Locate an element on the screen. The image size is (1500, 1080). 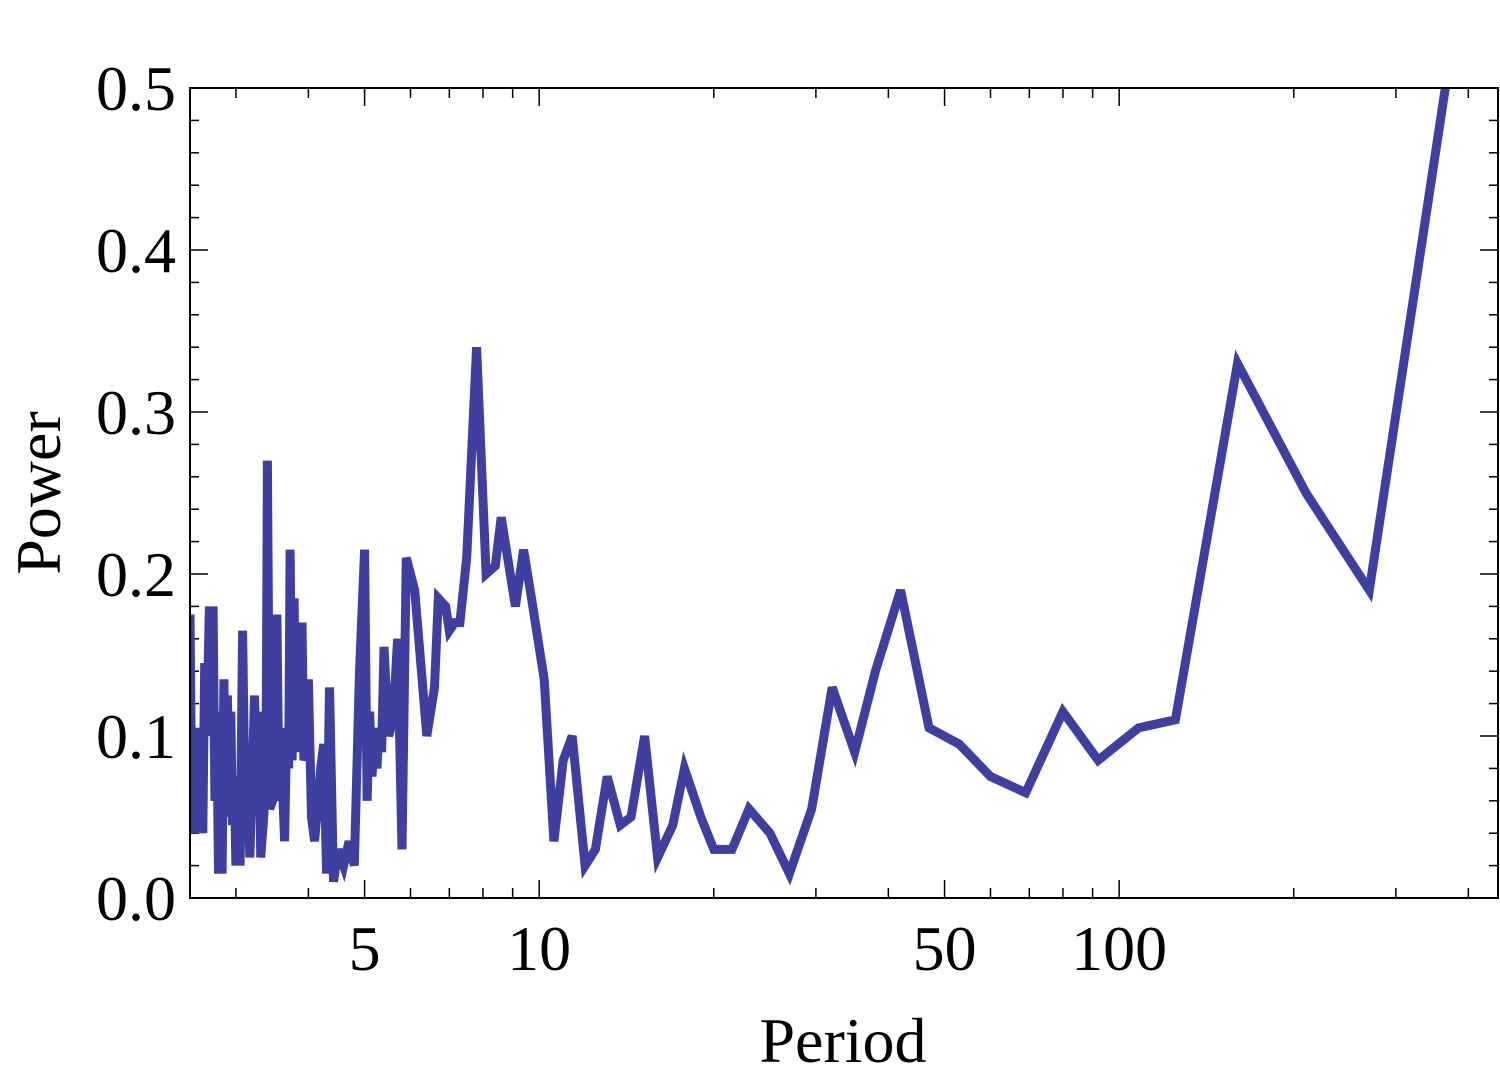
y-tick-label: 0.3 is located at coordinates (136, 412).